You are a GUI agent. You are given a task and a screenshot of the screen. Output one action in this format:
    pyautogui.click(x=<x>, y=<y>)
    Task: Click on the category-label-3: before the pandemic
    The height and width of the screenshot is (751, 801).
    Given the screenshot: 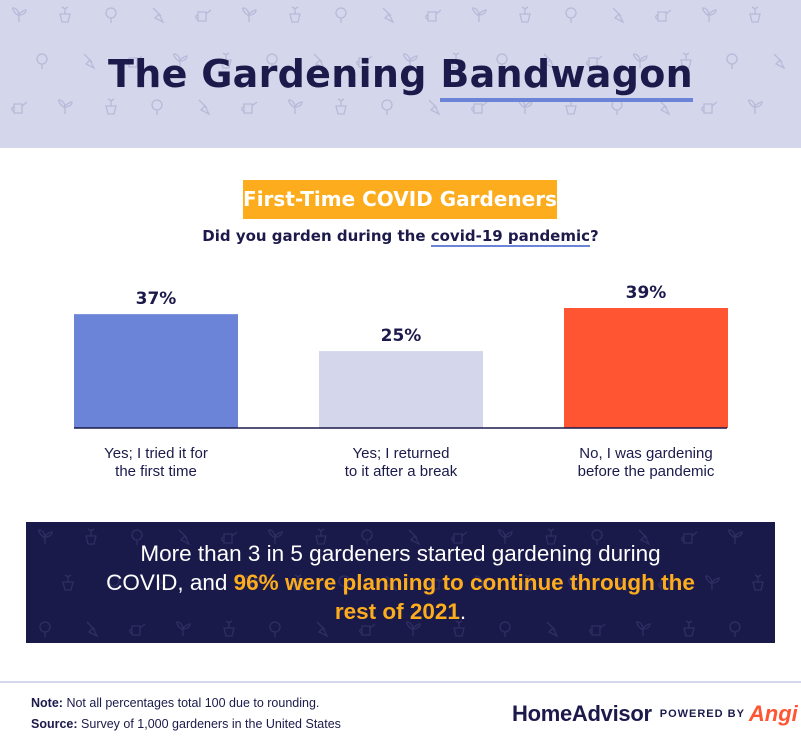 What is the action you would take?
    pyautogui.click(x=646, y=471)
    